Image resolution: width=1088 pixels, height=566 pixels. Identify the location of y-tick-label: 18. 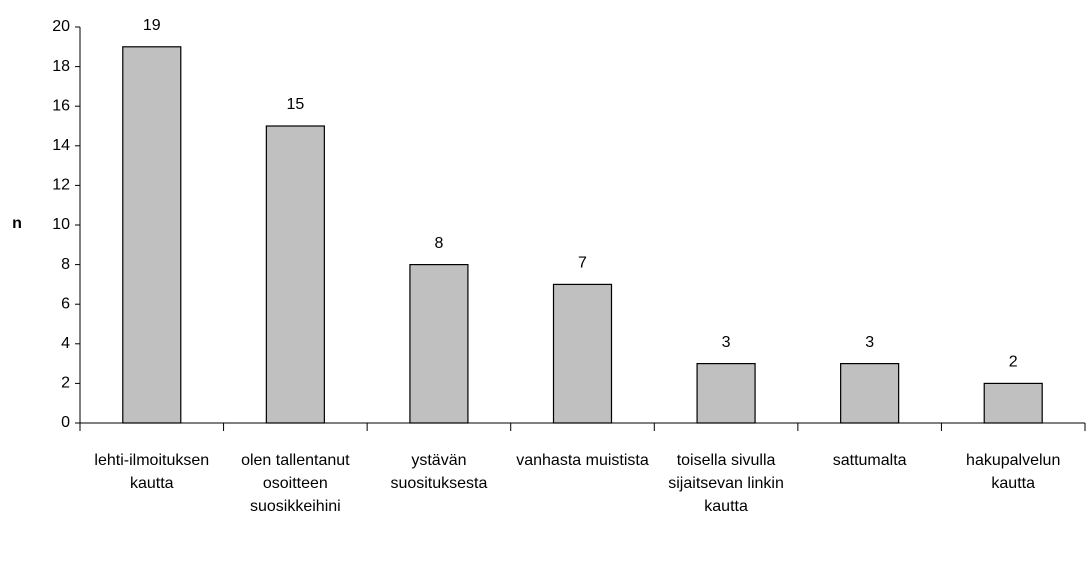
(61, 66).